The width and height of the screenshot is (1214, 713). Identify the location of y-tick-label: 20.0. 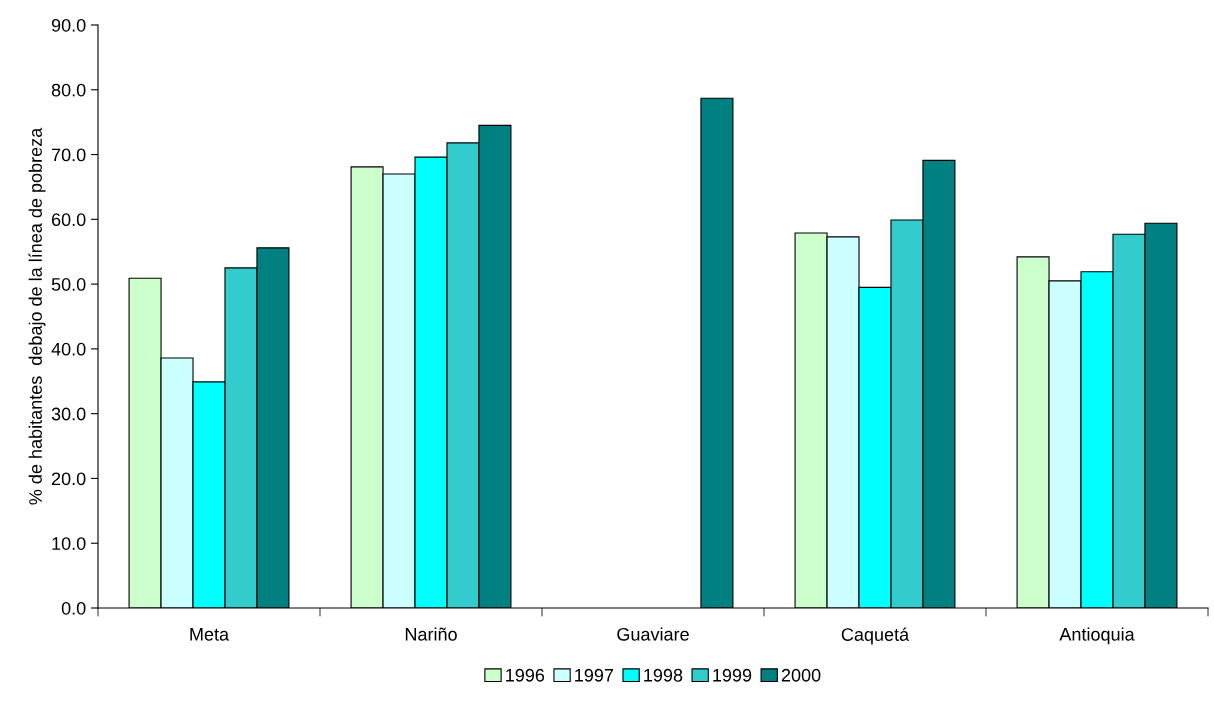
(68, 479).